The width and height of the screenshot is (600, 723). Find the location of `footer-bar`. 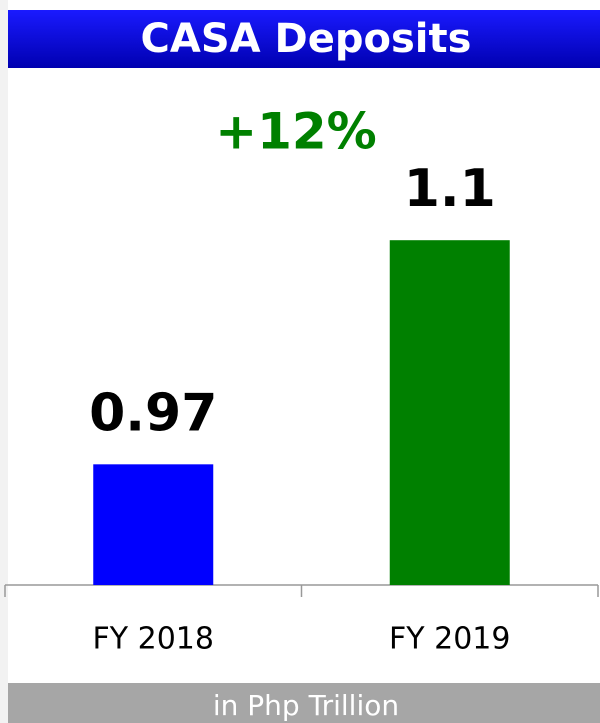

footer-bar is located at coordinates (304, 703).